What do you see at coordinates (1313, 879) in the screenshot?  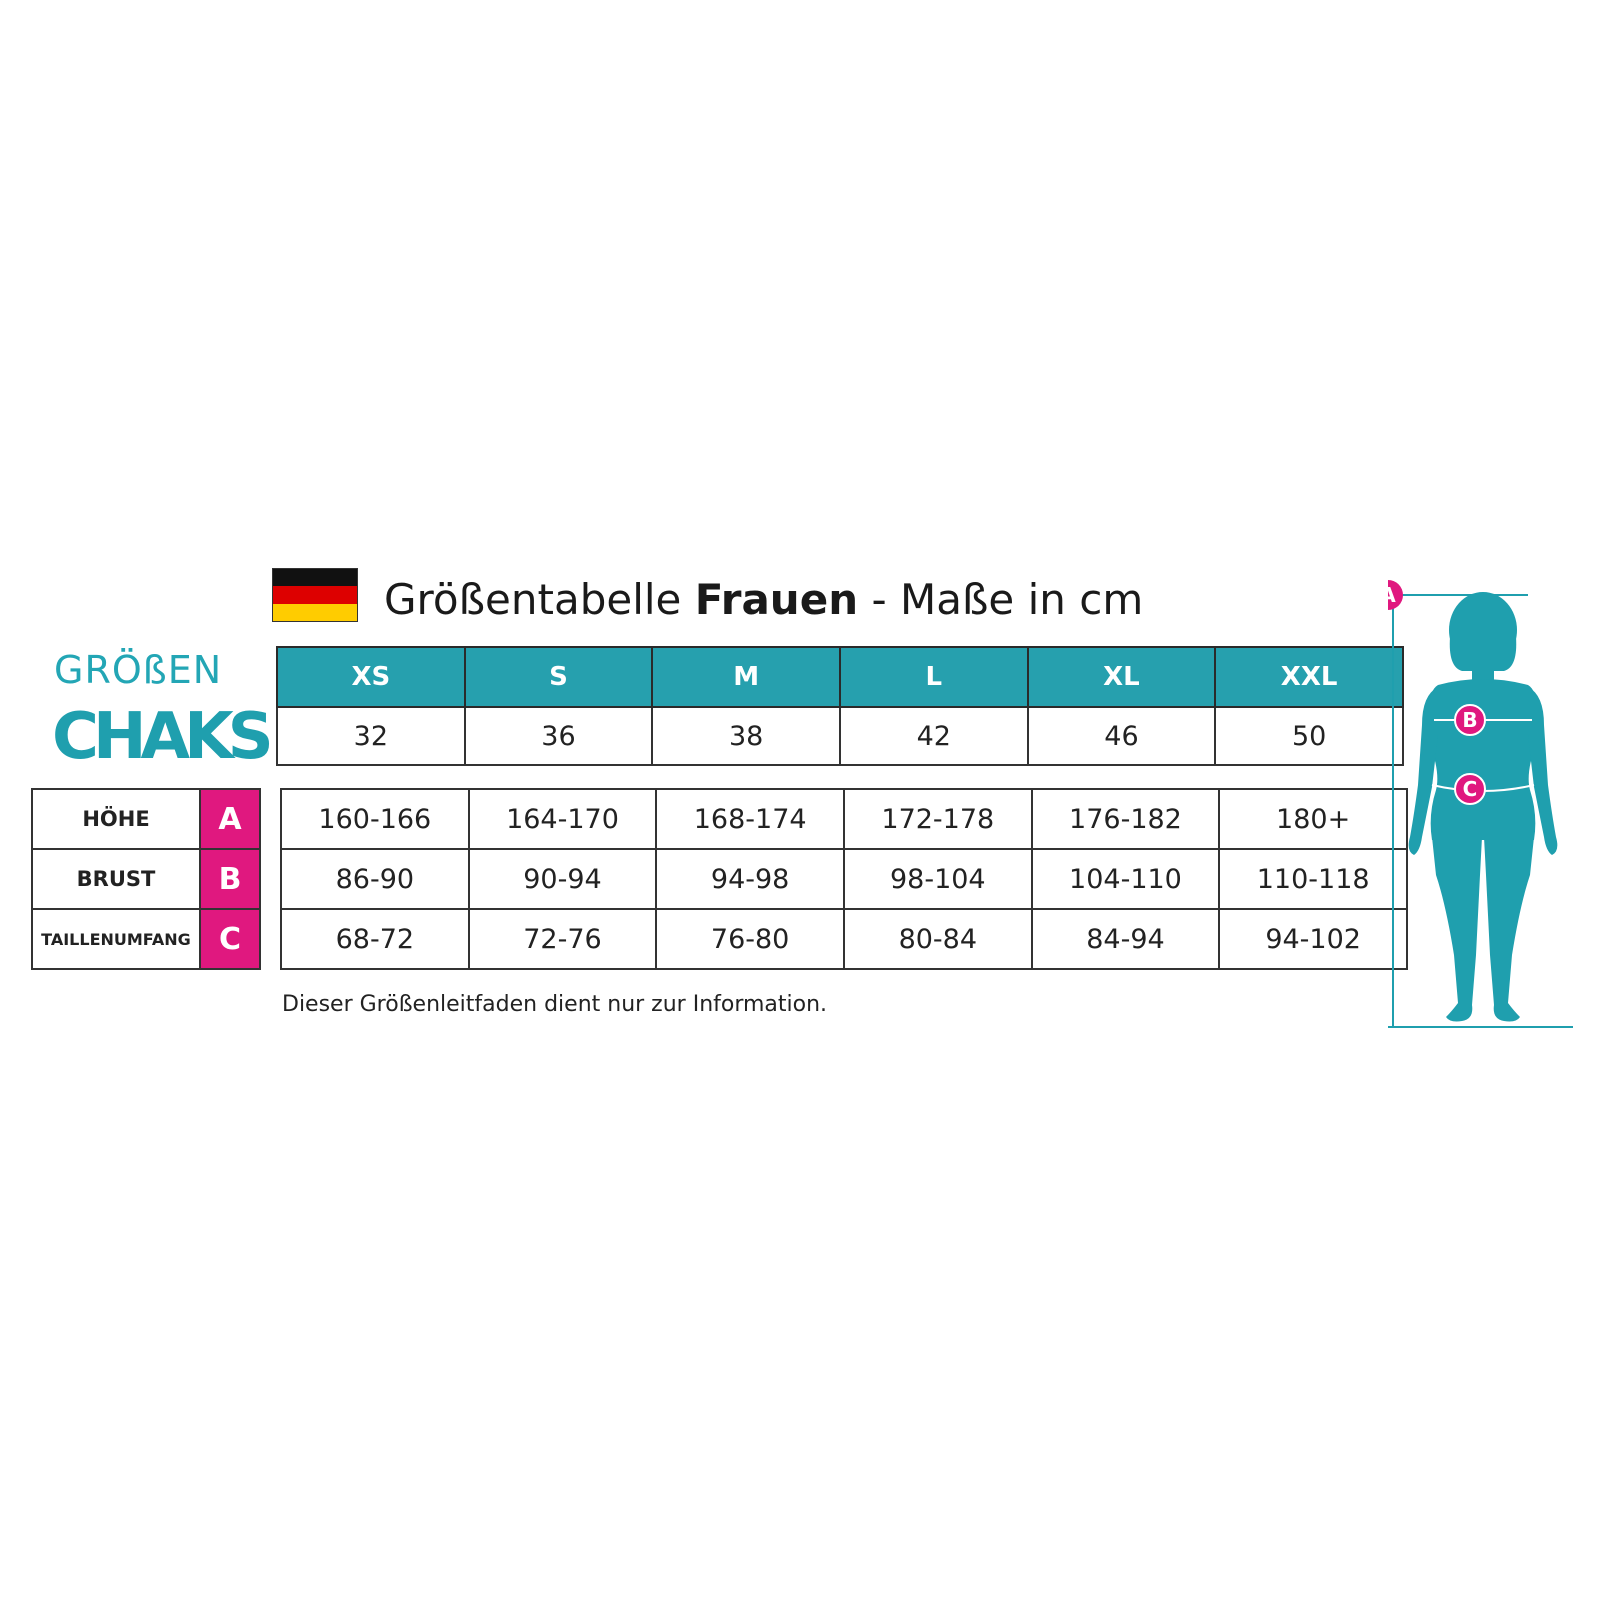 I see `measurement-value: 110-118` at bounding box center [1313, 879].